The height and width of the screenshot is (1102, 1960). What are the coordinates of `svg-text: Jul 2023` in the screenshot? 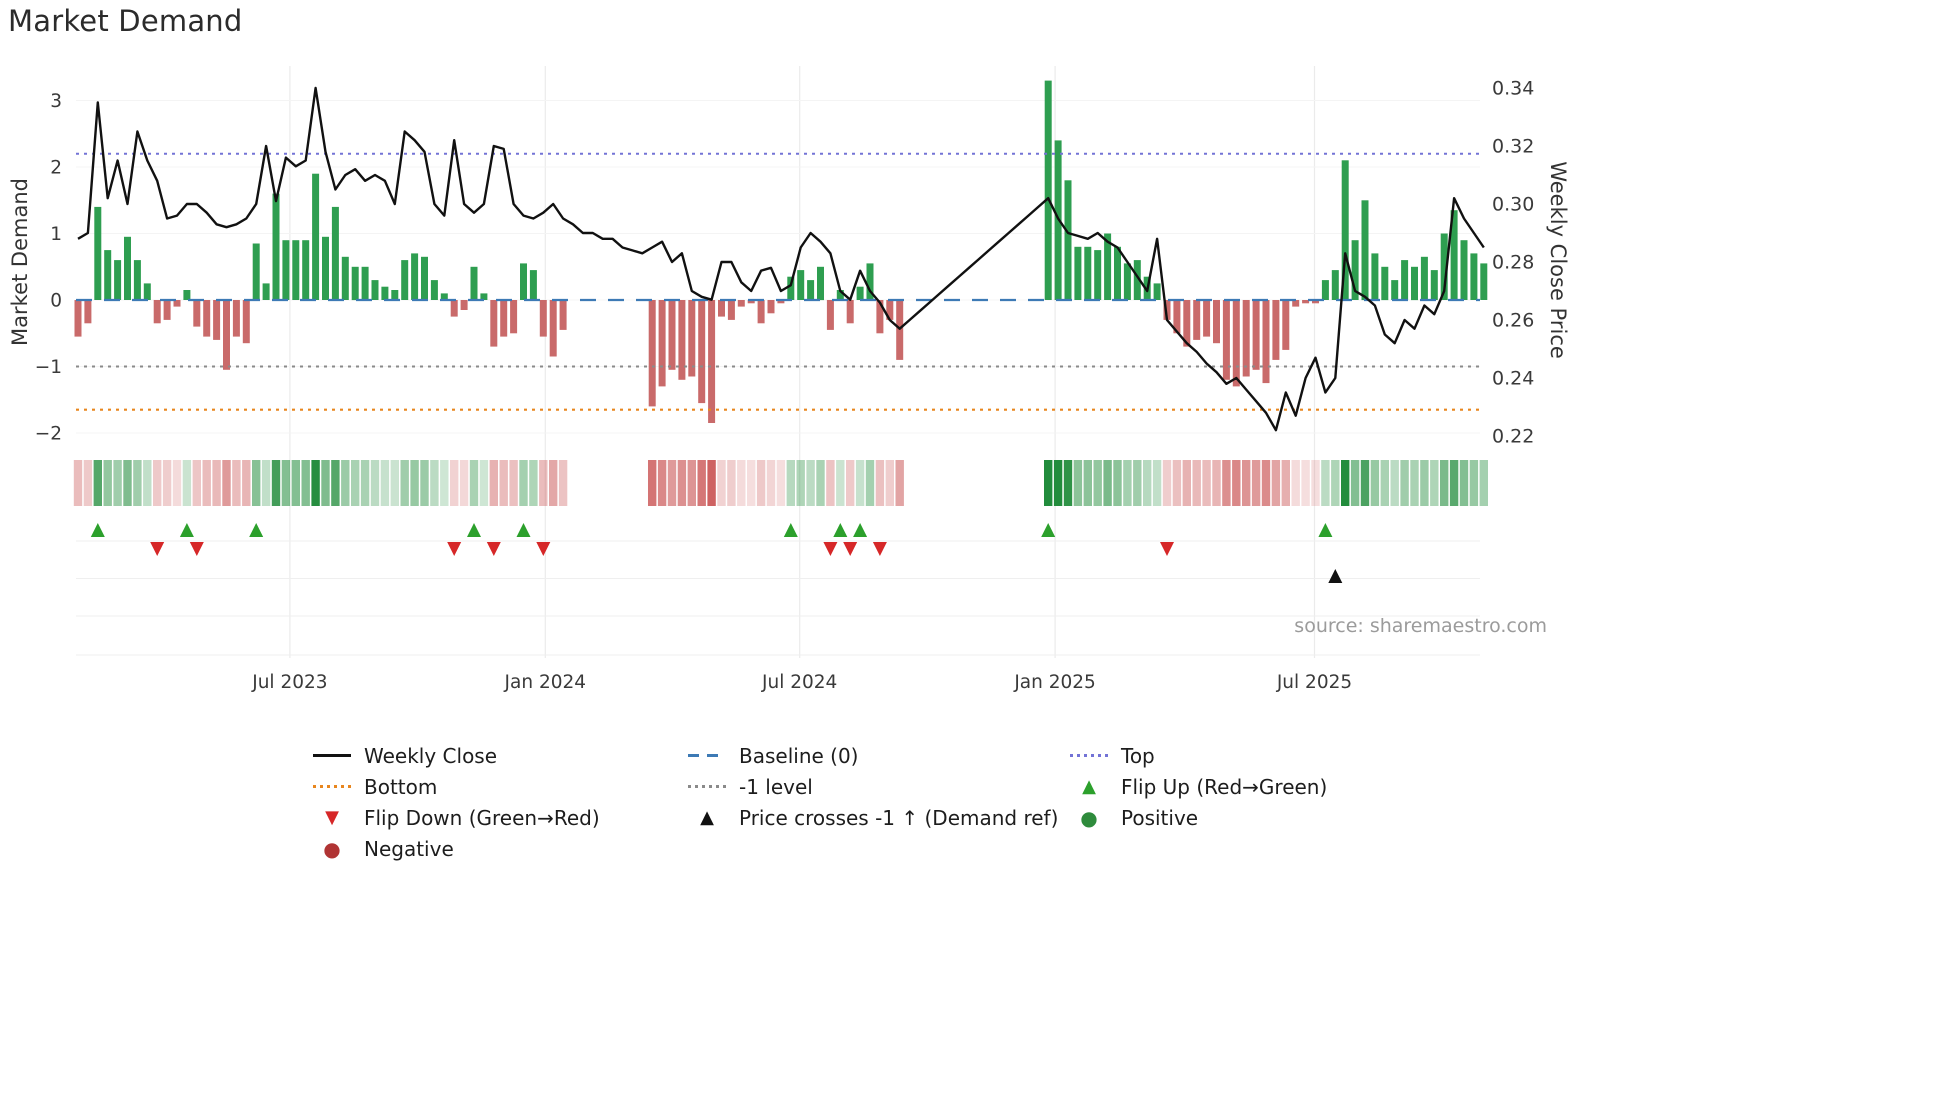 It's located at (289, 682).